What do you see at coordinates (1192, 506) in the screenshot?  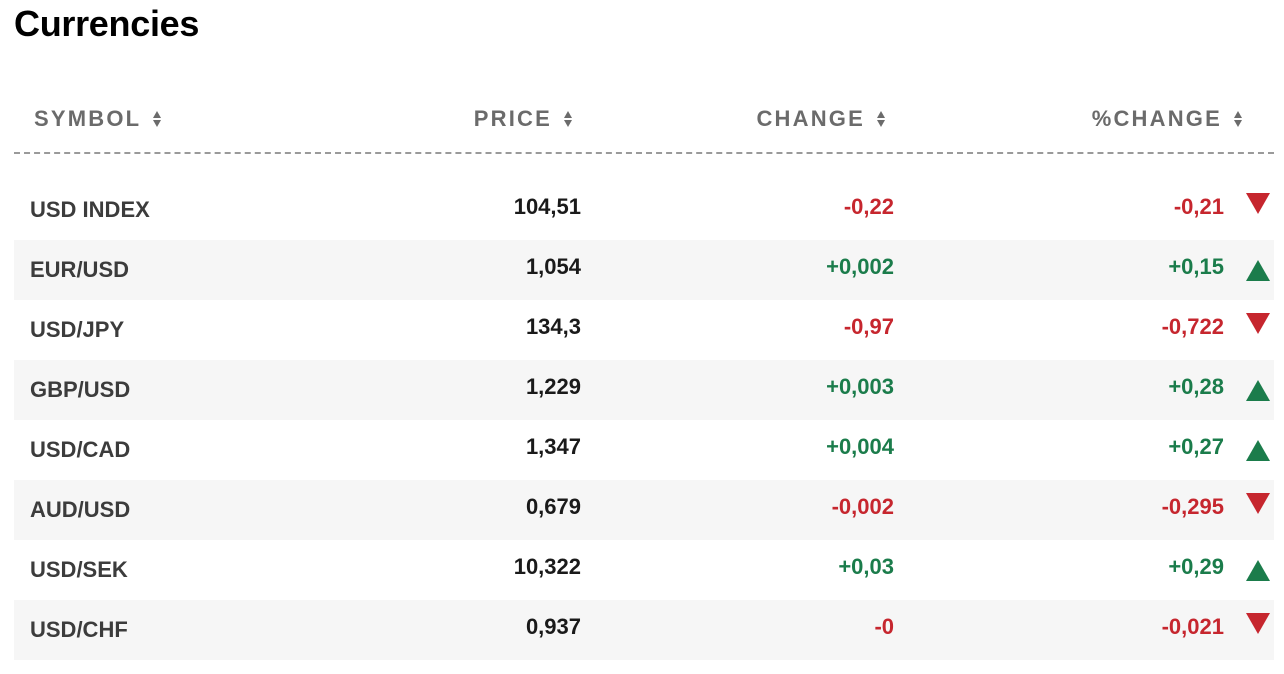 I see `pct-change-value: -0,295` at bounding box center [1192, 506].